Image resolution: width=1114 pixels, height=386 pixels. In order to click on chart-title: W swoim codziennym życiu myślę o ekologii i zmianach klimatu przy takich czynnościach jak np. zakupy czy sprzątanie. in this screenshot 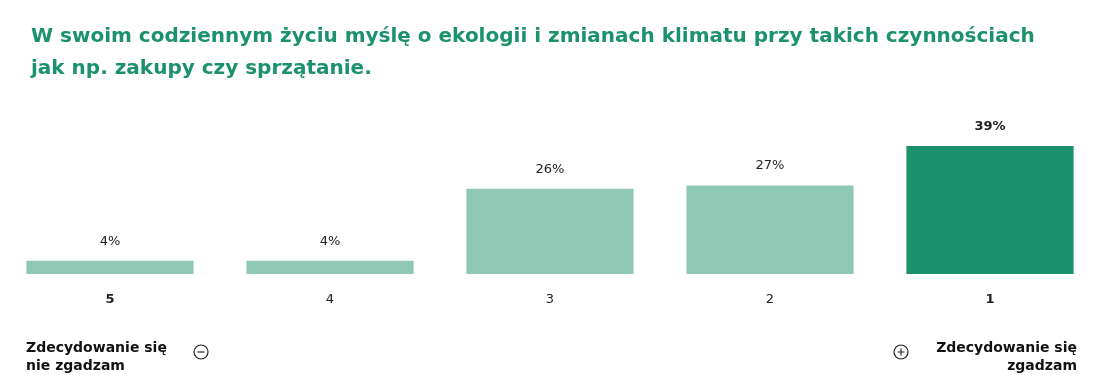, I will do `click(536, 51)`.